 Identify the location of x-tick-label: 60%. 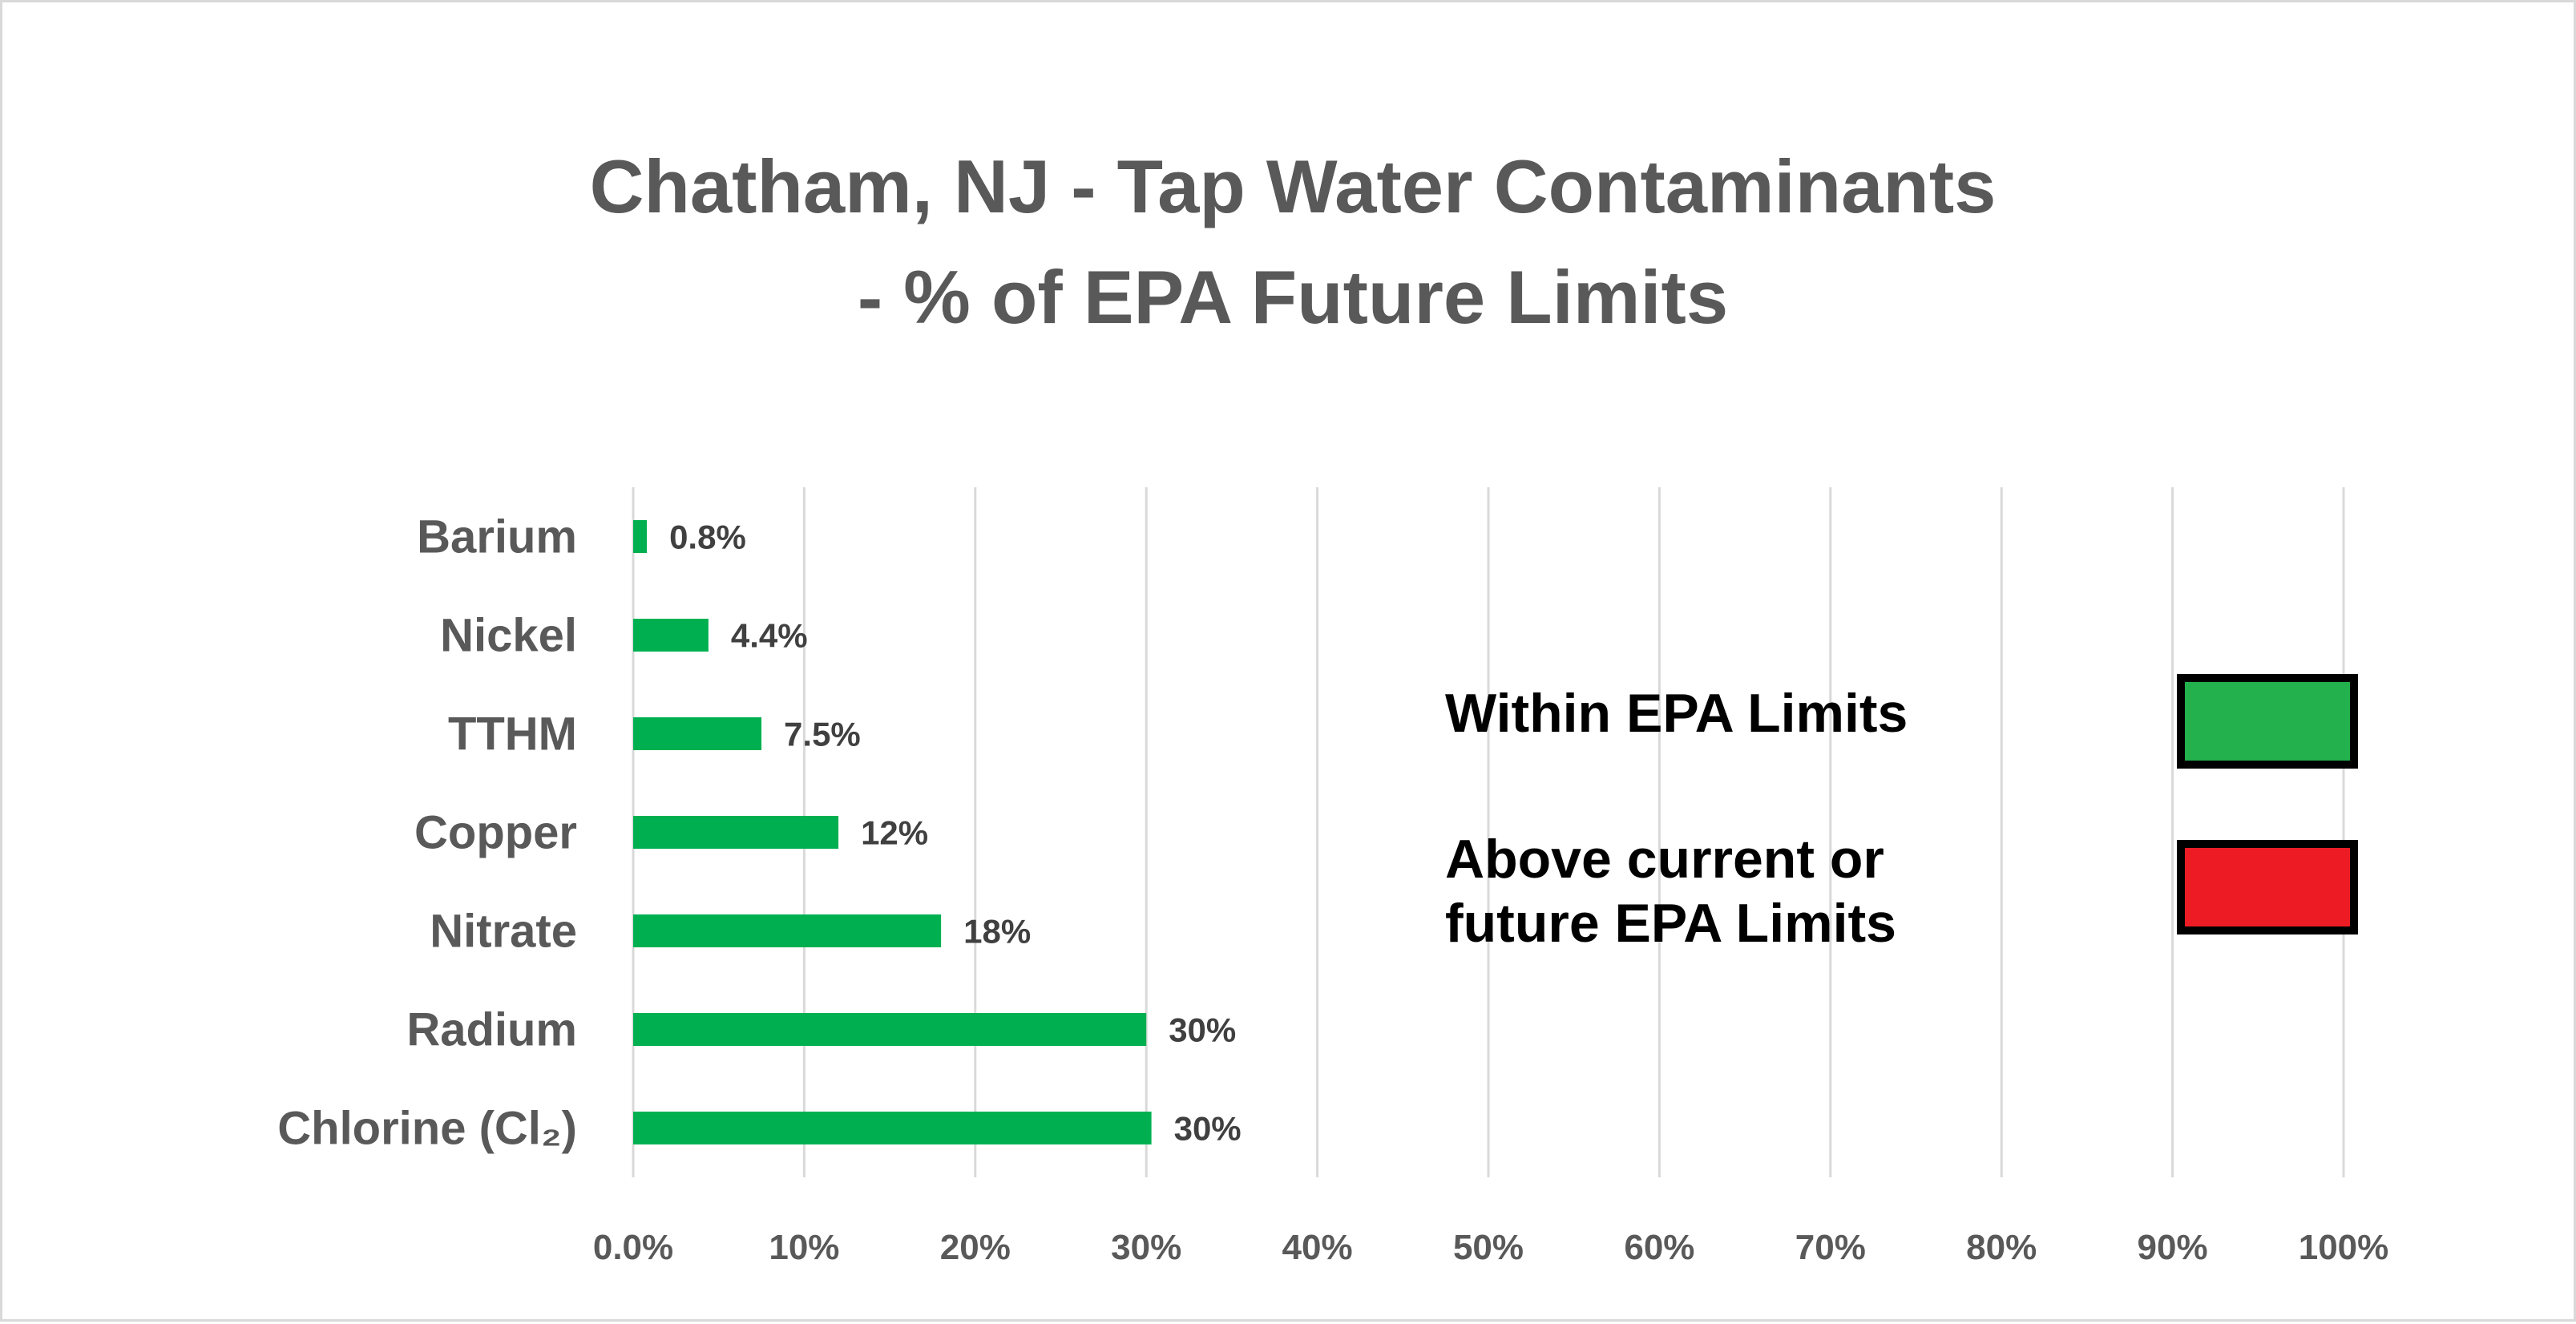
(1659, 1247).